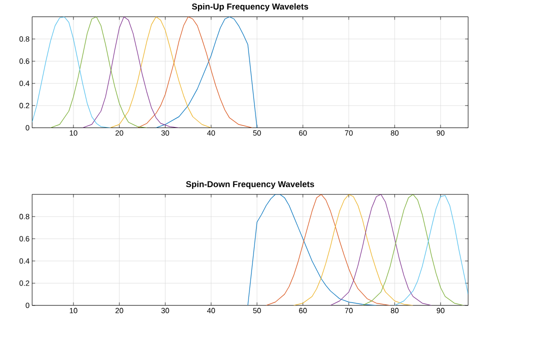  Describe the element at coordinates (250, 8) in the screenshot. I see `chart-title: Spin-Up Frequency Wavelets` at that location.